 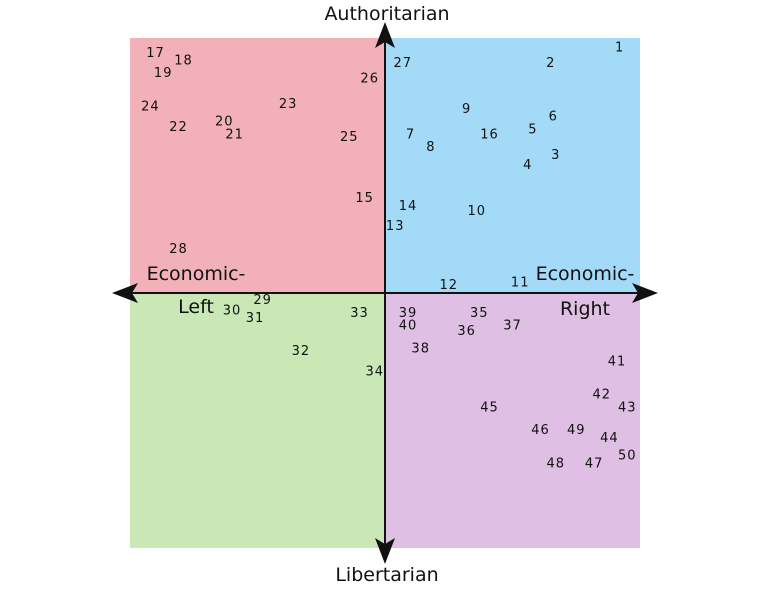 What do you see at coordinates (627, 456) in the screenshot?
I see `data-point-label: 50` at bounding box center [627, 456].